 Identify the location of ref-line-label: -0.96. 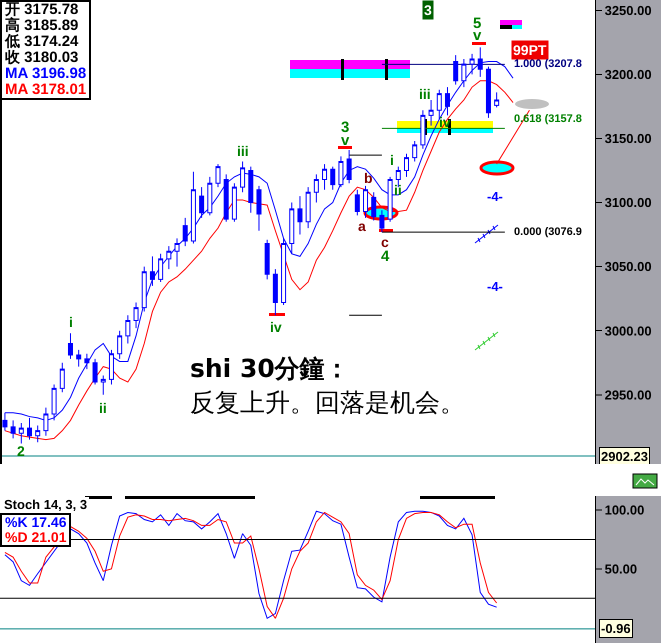
(616, 628).